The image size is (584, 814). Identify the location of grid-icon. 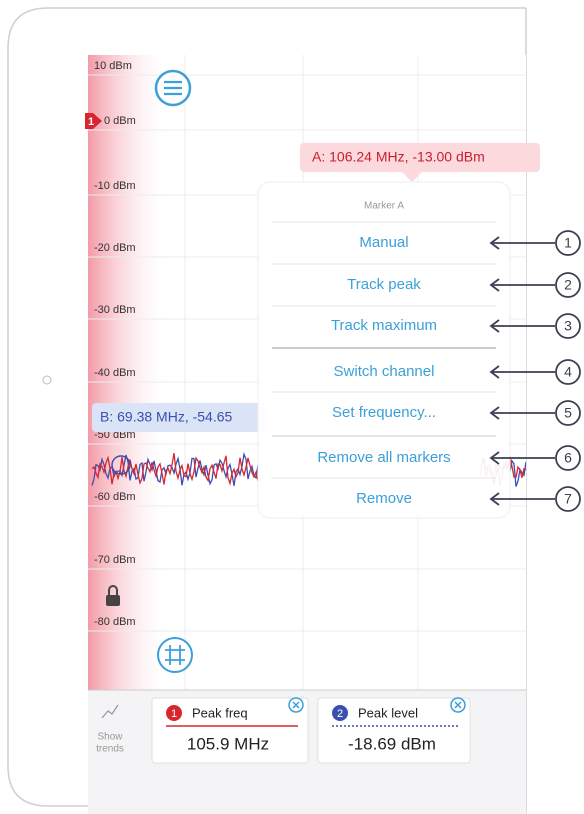
(175, 655).